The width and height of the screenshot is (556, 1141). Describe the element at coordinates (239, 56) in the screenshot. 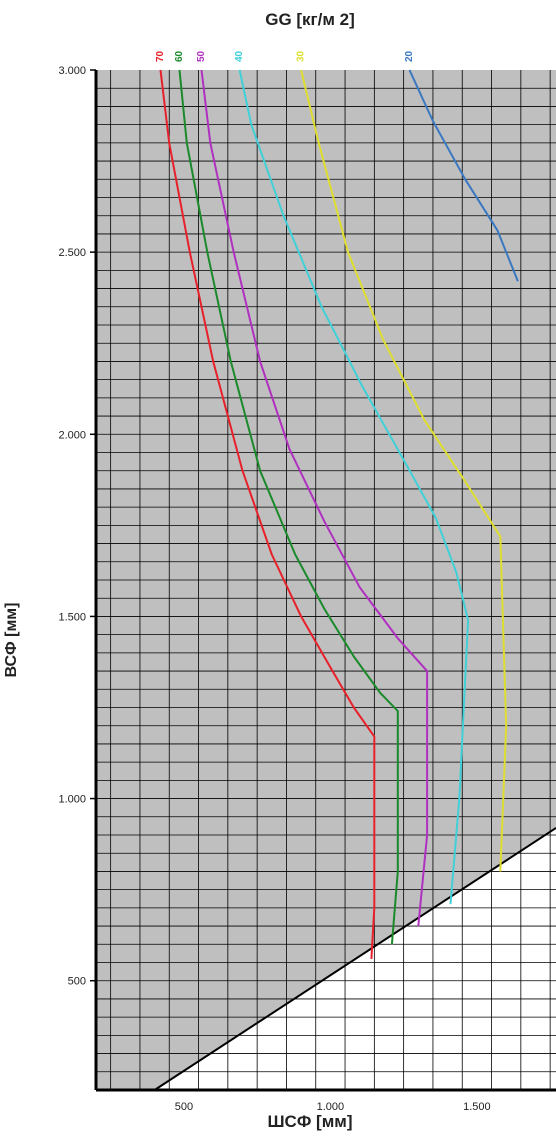

I see `series-label-40: 40` at that location.